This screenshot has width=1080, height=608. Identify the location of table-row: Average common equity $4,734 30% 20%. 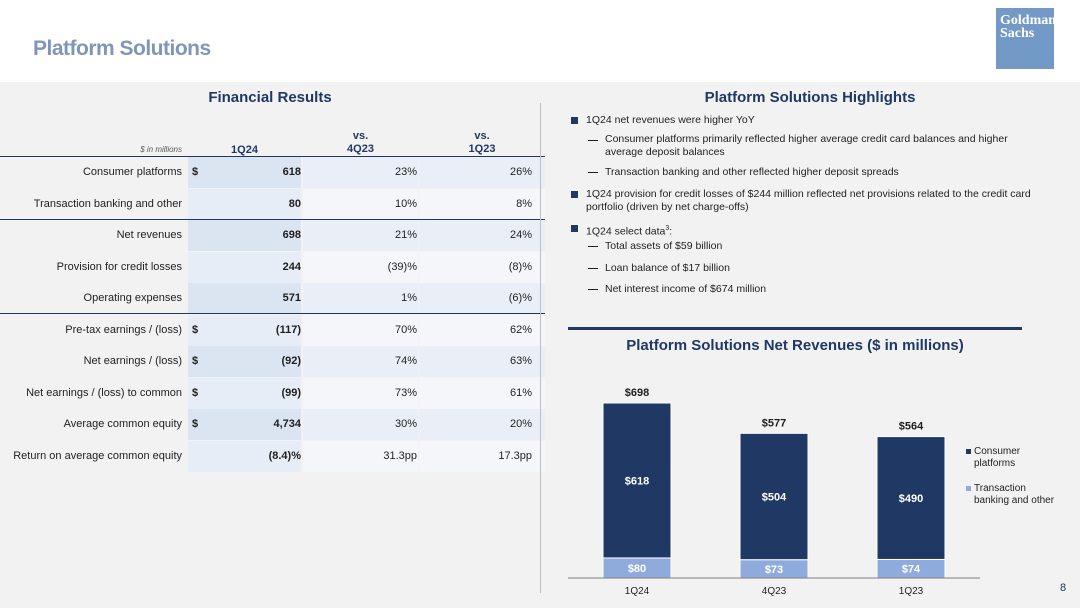
(272, 424).